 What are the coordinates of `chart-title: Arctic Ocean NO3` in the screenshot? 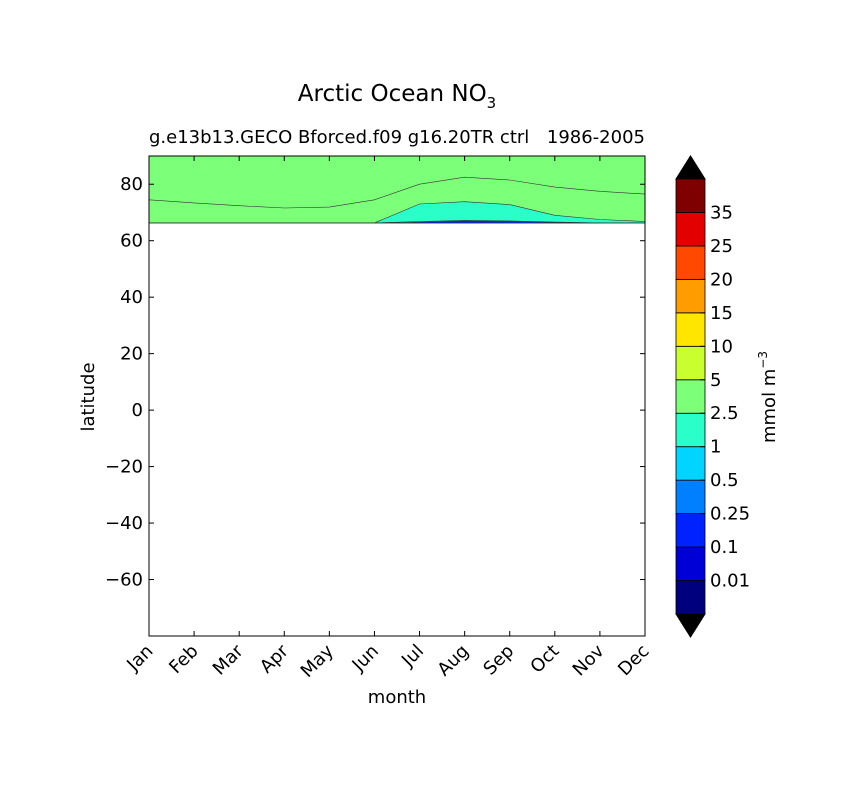 It's located at (397, 96).